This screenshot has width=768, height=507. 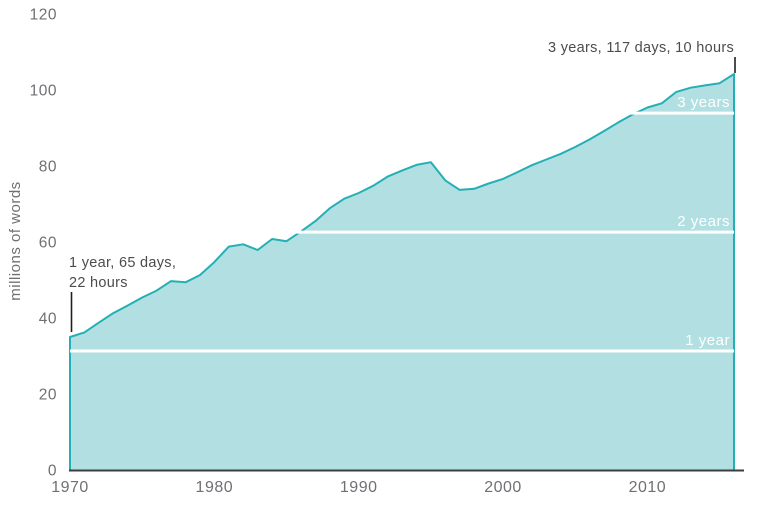 I want to click on y-tick-label-0: 0, so click(x=52, y=471).